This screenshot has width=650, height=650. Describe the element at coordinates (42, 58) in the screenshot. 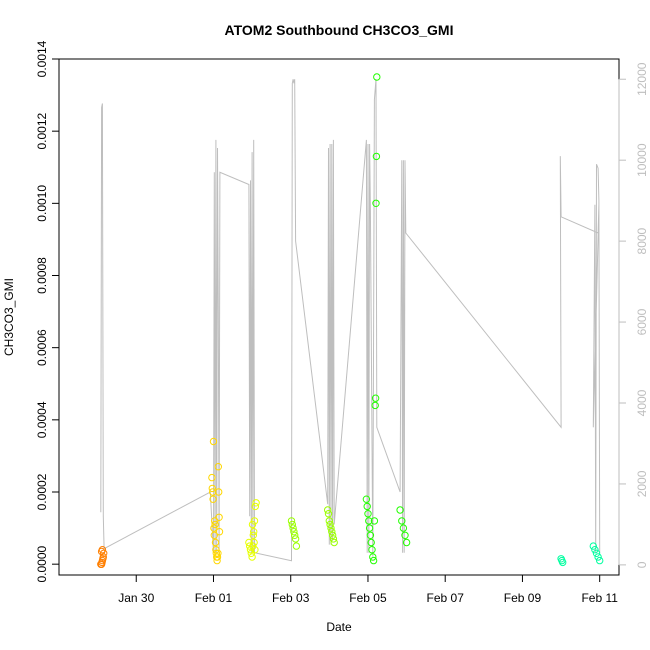

I see `y-tick-label: 0.0014` at that location.